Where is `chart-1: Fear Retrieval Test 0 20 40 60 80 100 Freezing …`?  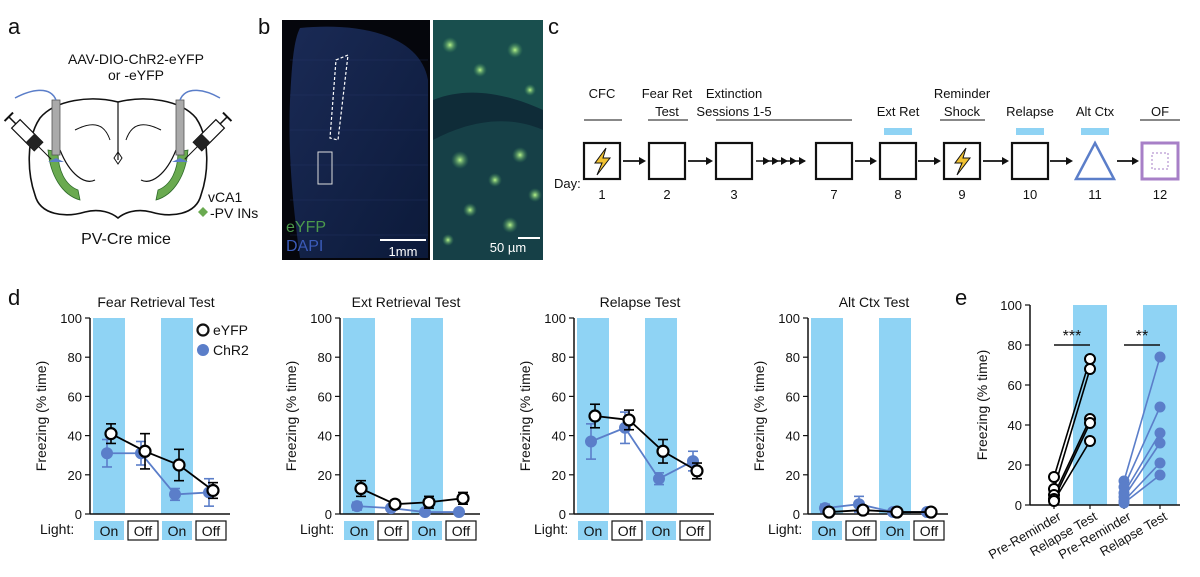 chart-1: Fear Retrieval Test 0 20 40 60 80 100 Freezing … is located at coordinates (141, 417).